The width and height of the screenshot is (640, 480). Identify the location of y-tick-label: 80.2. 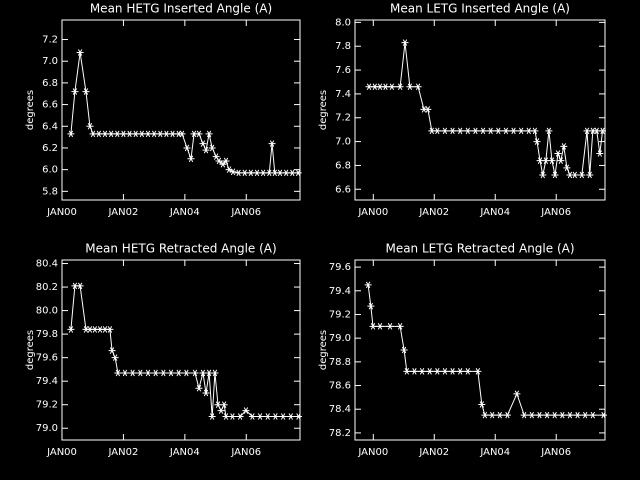
(47, 287).